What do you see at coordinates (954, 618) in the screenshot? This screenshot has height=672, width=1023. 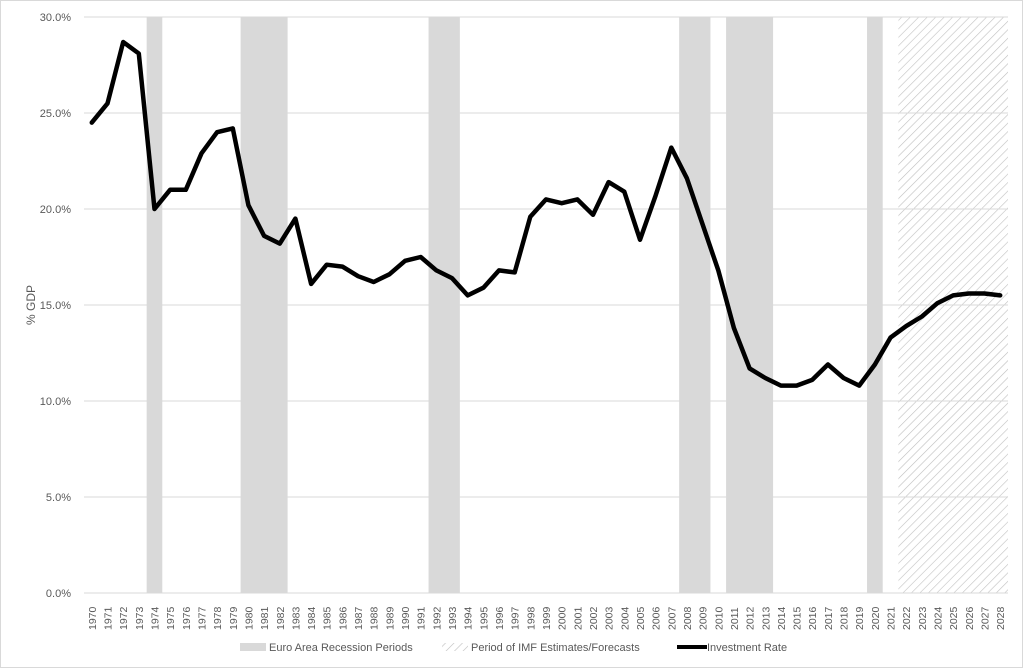 I see `x-tick-label: 2025` at bounding box center [954, 618].